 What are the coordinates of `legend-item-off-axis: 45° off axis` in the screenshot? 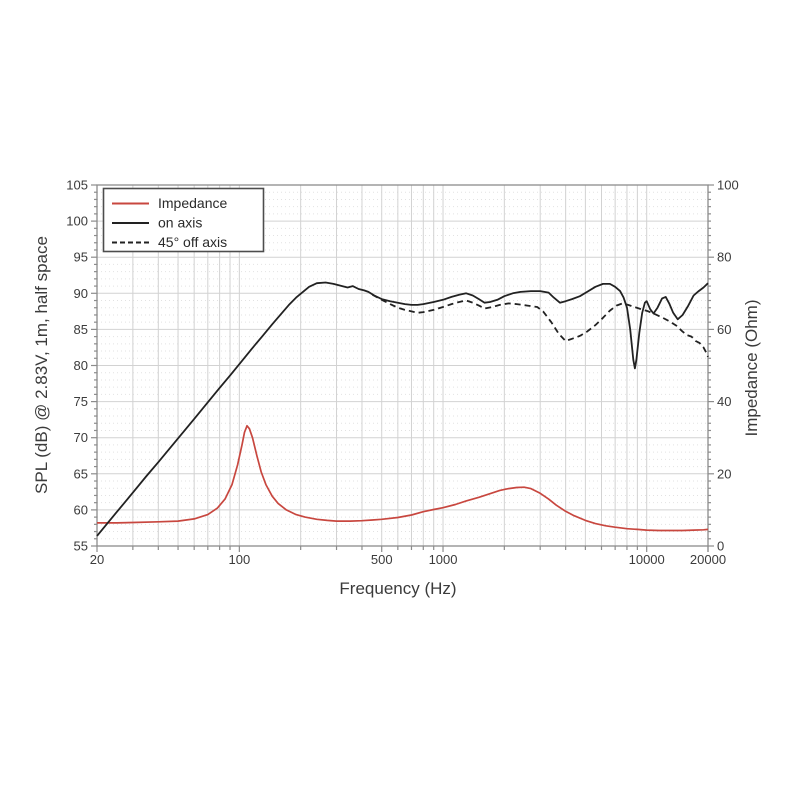 It's located at (169, 242).